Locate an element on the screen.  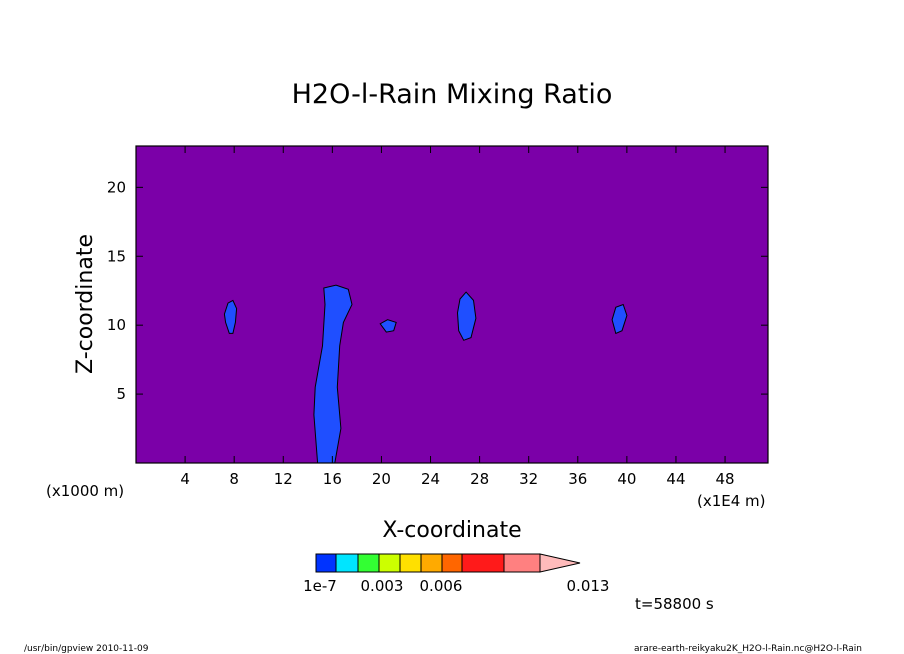
y-axis-label: Z-coordinate is located at coordinates (85, 304).